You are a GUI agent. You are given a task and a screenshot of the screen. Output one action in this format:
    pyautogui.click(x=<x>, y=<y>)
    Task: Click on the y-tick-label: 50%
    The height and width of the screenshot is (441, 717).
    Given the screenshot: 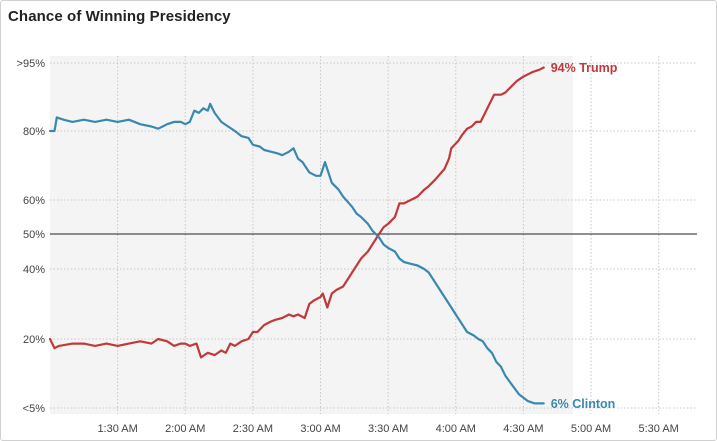 What is the action you would take?
    pyautogui.click(x=34, y=235)
    